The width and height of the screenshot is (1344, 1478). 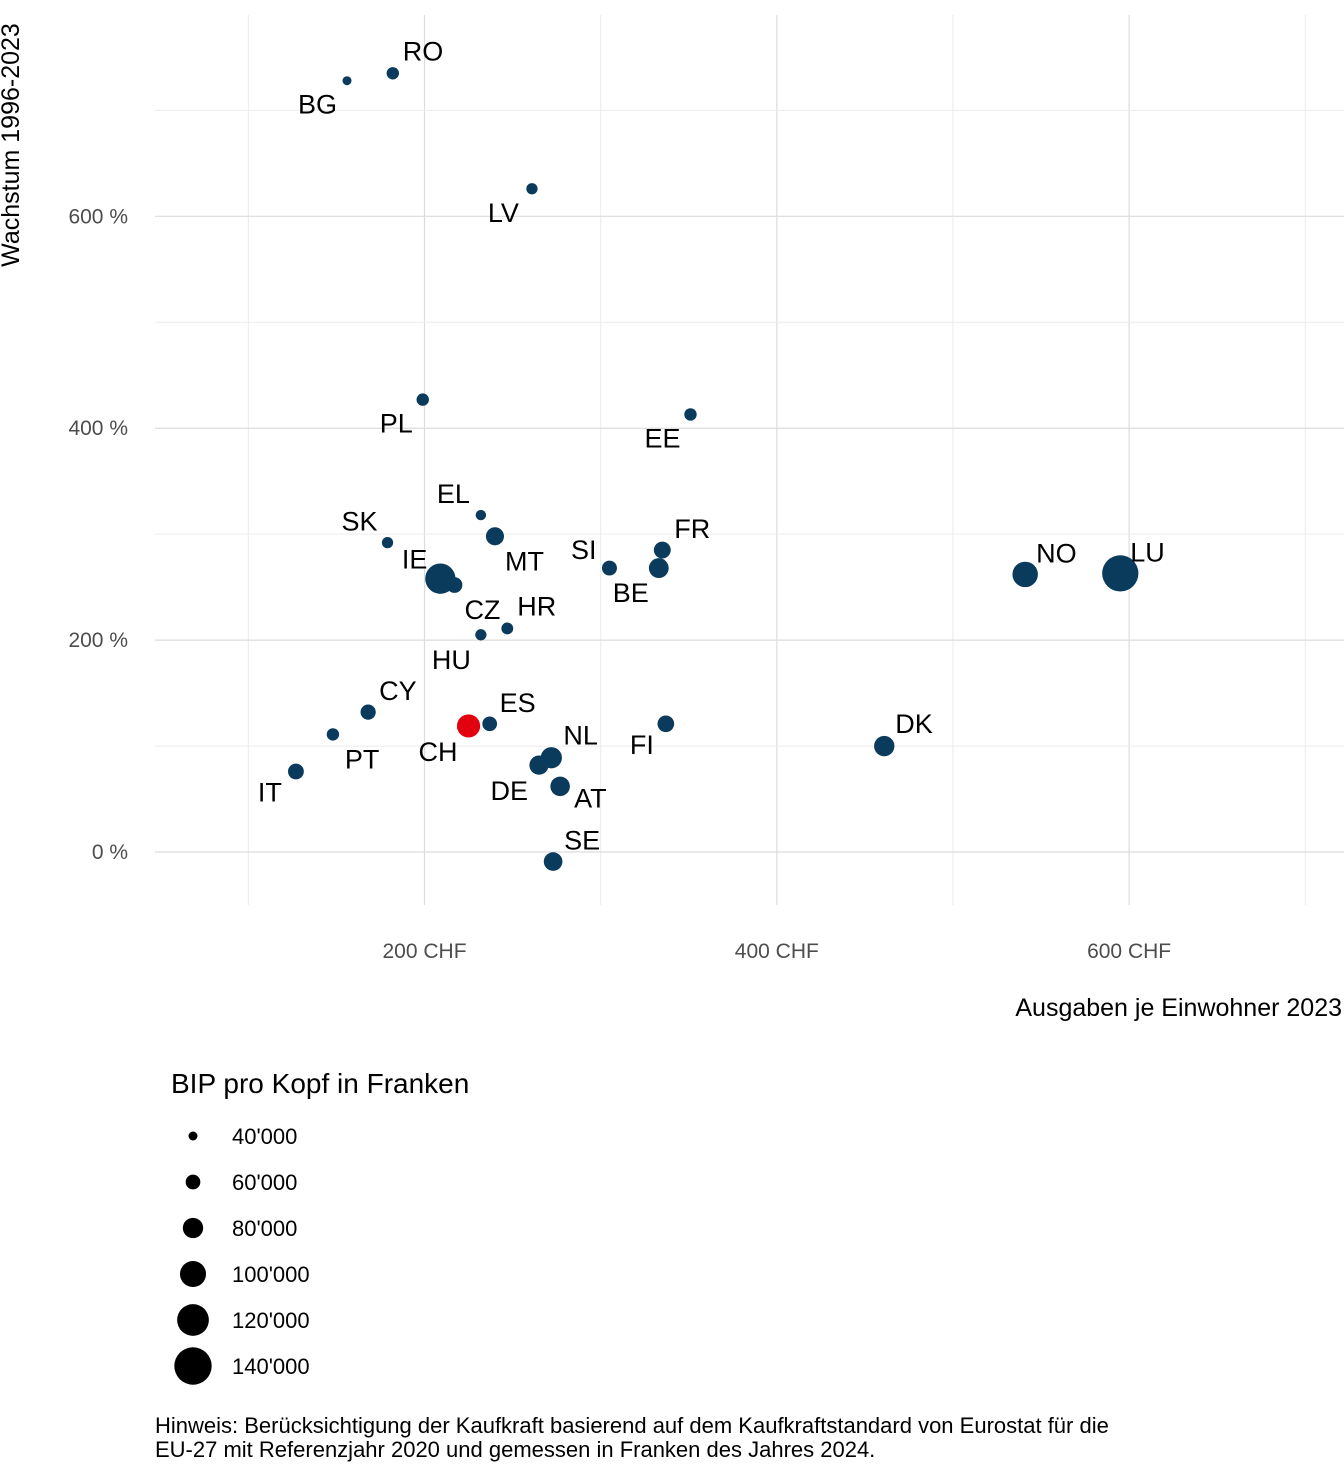 What do you see at coordinates (609, 568) in the screenshot?
I see `point-si` at bounding box center [609, 568].